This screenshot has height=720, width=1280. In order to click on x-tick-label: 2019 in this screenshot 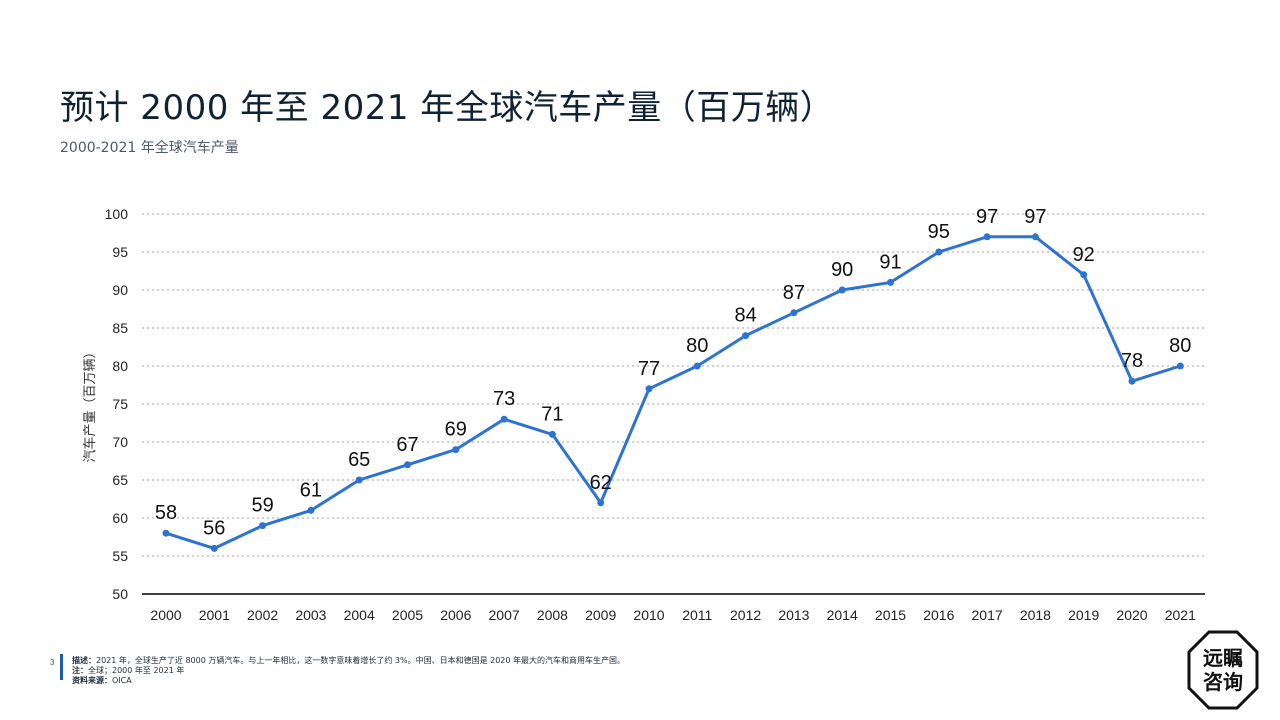, I will do `click(1083, 615)`.